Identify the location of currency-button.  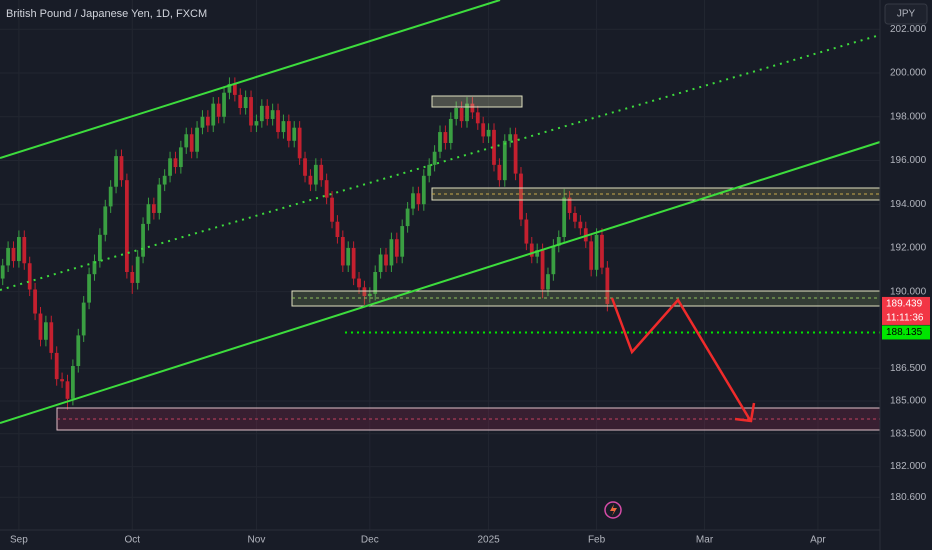
(906, 14).